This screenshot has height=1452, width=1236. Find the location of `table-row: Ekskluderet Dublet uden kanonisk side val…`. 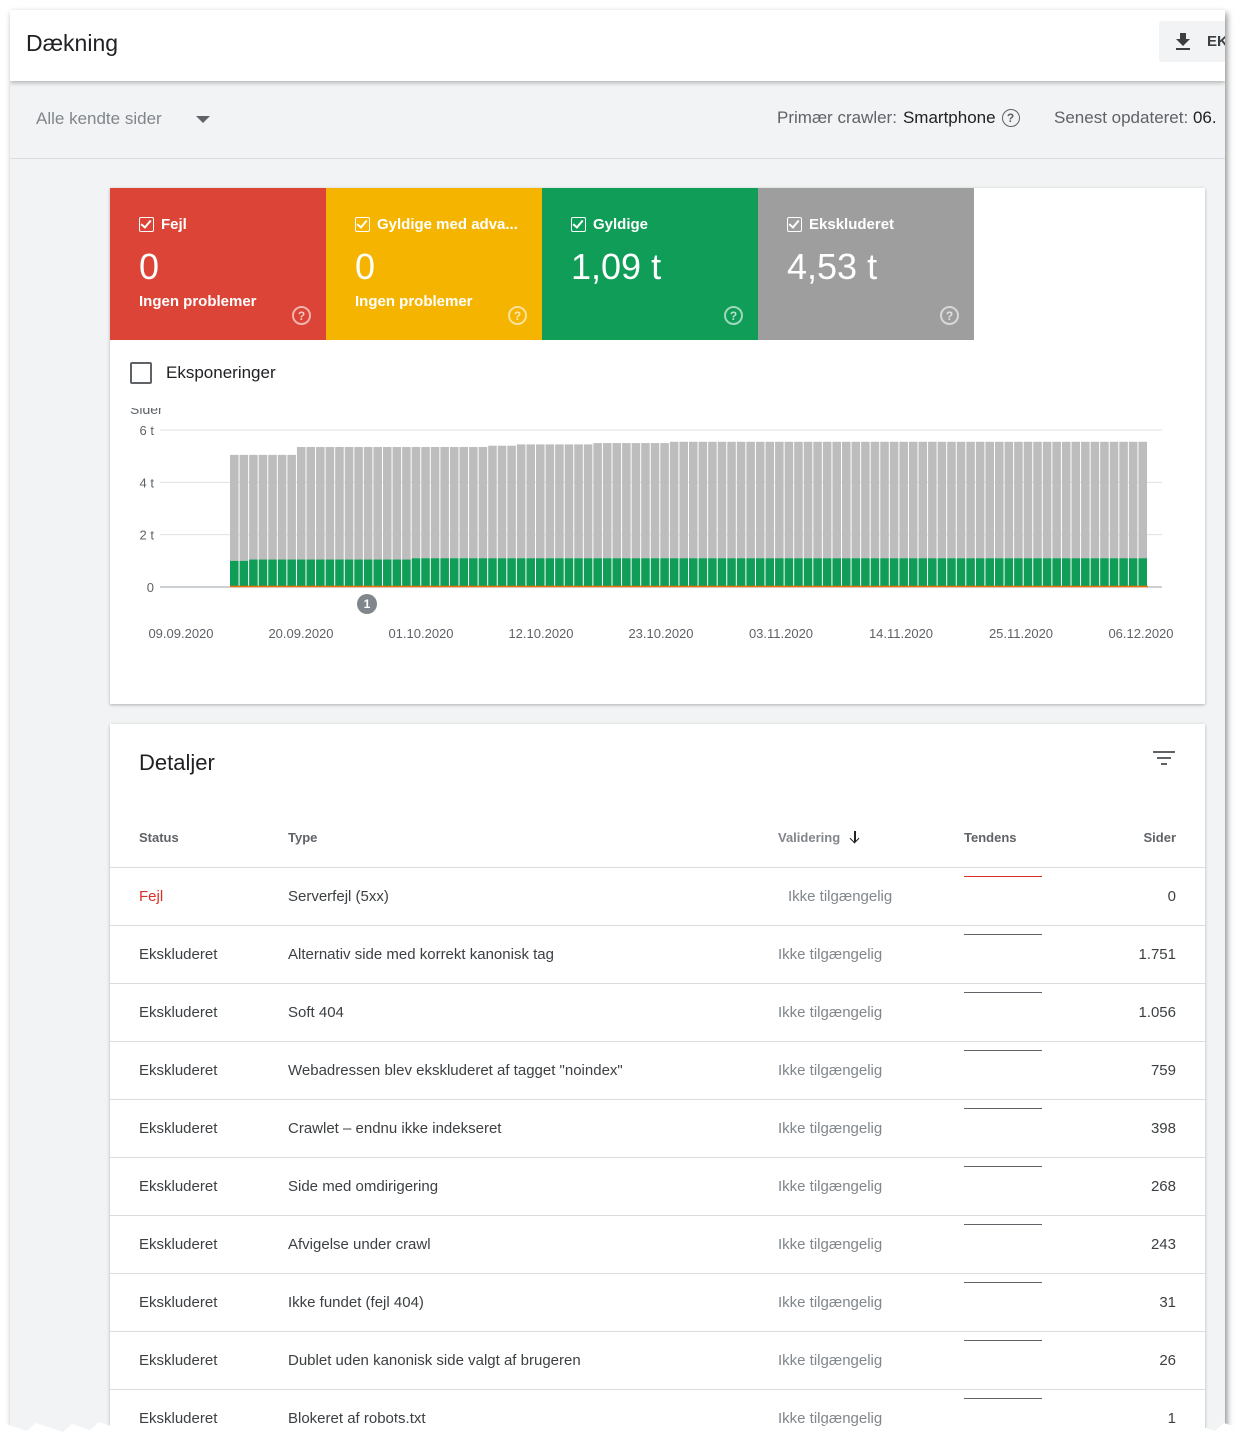

table-row: Ekskluderet Dublet uden kanonisk side val… is located at coordinates (657, 1360).